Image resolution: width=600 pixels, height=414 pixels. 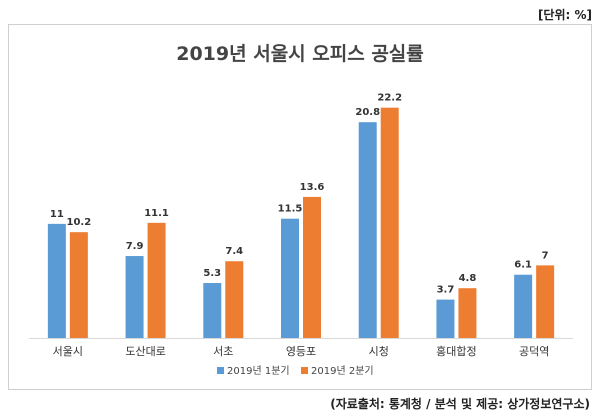 What do you see at coordinates (301, 351) in the screenshot?
I see `category-label-4: 영등포` at bounding box center [301, 351].